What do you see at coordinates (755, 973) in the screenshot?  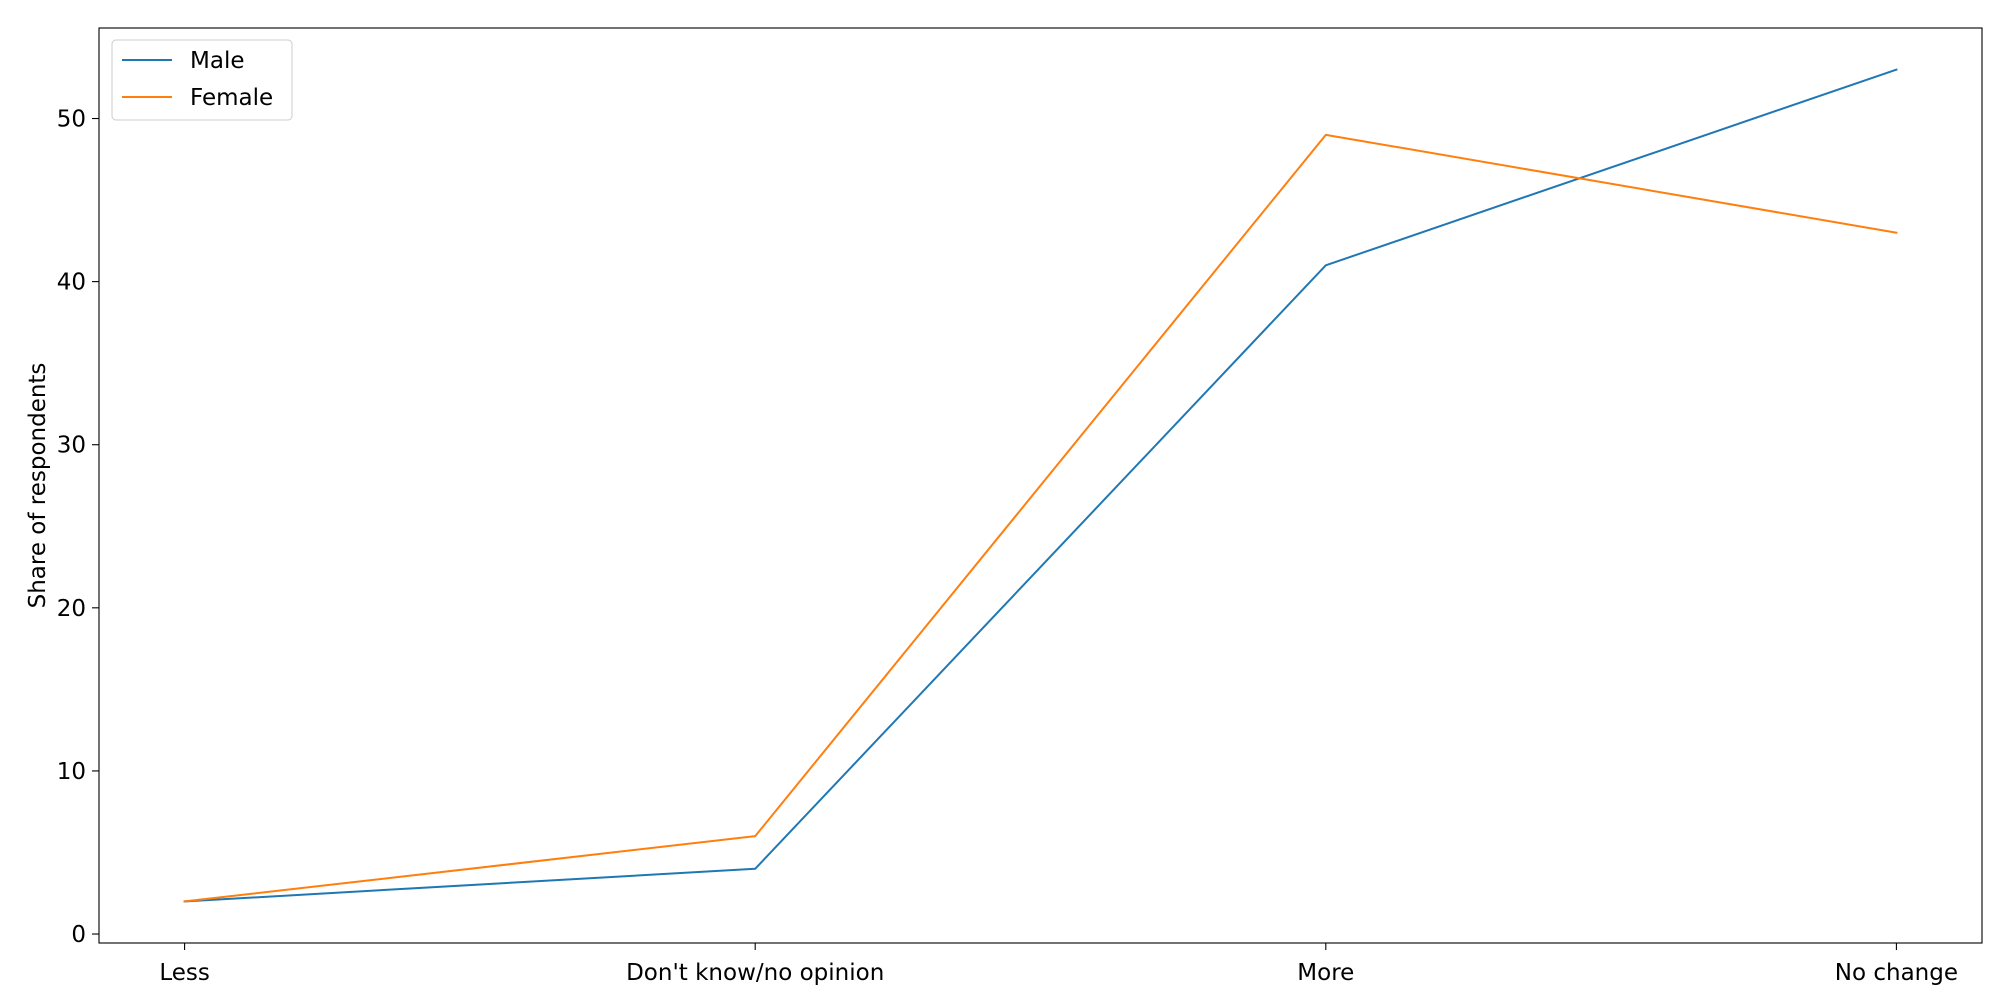 I see `x-tick-label: Don't know/no opinion` at bounding box center [755, 973].